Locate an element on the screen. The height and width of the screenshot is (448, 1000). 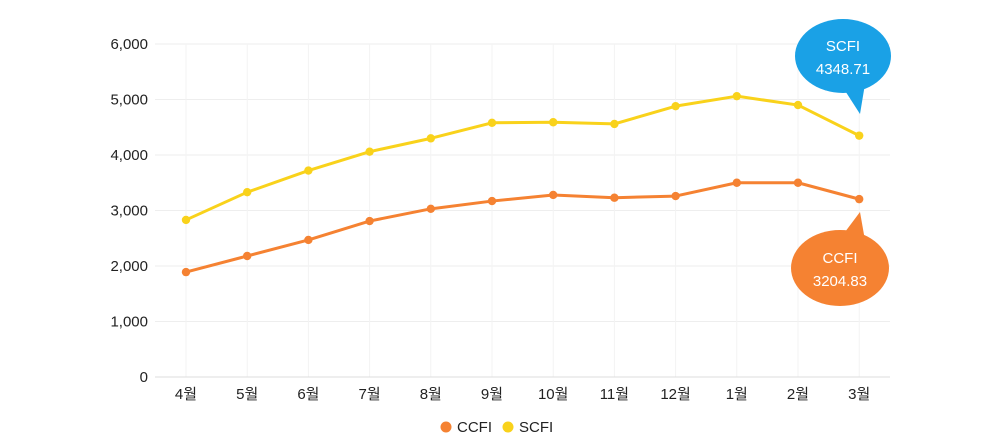
y-tick-label: 4,000 is located at coordinates (129, 155).